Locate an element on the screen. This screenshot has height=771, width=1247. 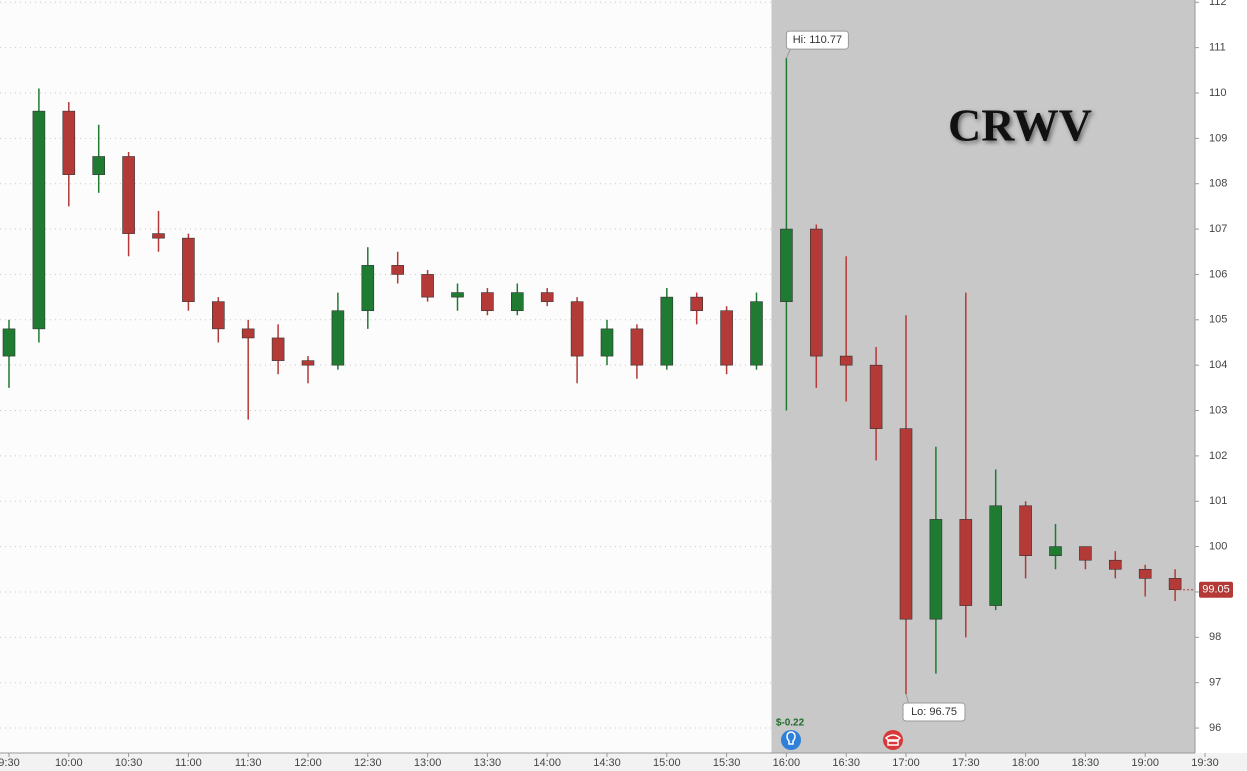
last-price-box is located at coordinates (1216, 589).